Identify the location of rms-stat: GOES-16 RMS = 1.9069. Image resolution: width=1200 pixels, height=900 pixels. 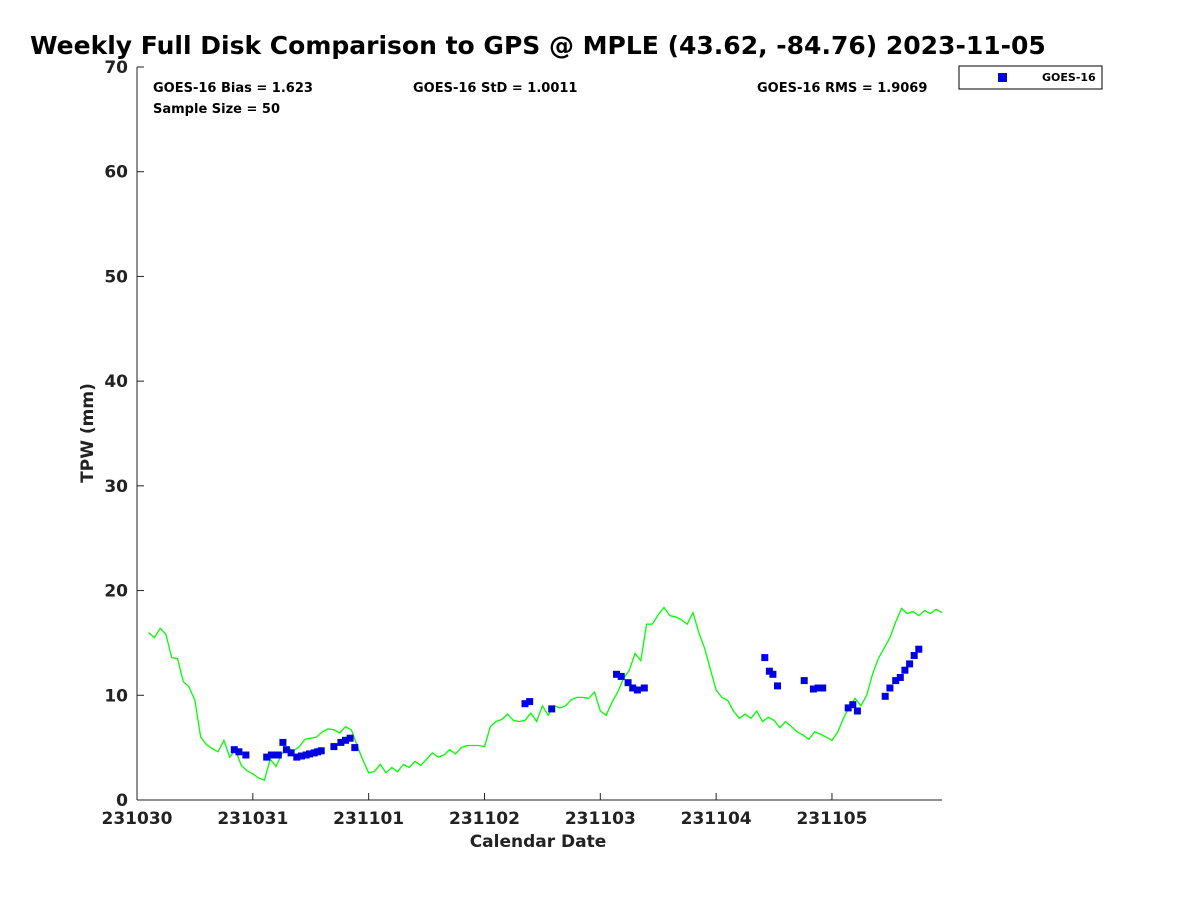
(842, 88).